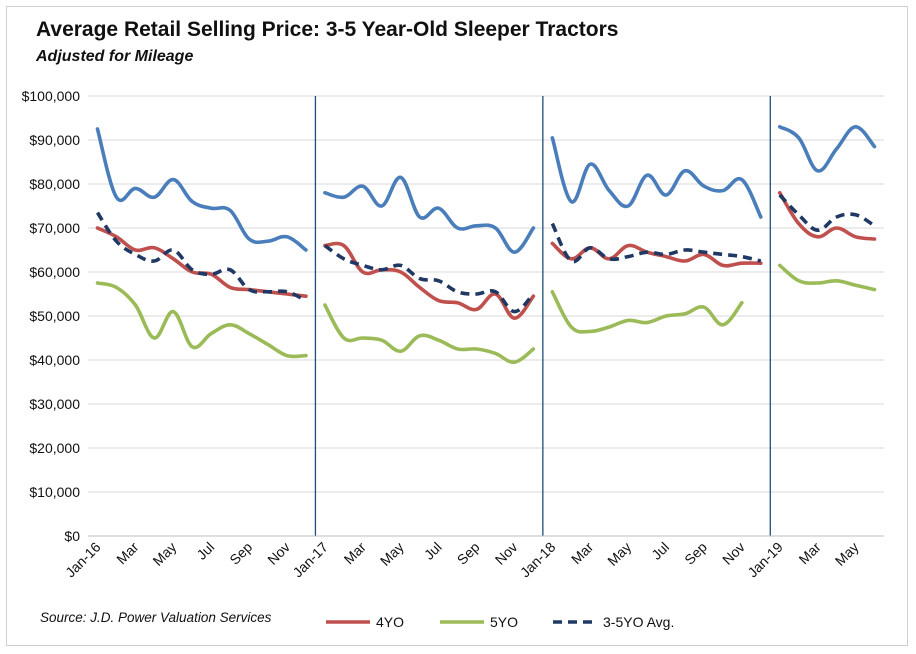 The image size is (916, 654). What do you see at coordinates (54, 140) in the screenshot?
I see `y-tick-label: $90,000` at bounding box center [54, 140].